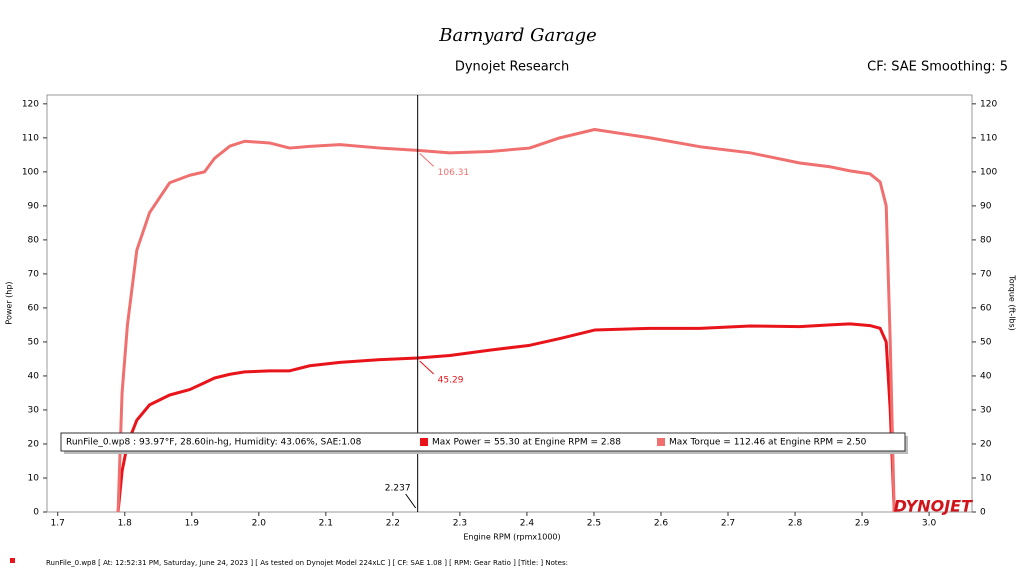 The height and width of the screenshot is (576, 1024). Describe the element at coordinates (34, 274) in the screenshot. I see `y-tick-label: 70` at that location.